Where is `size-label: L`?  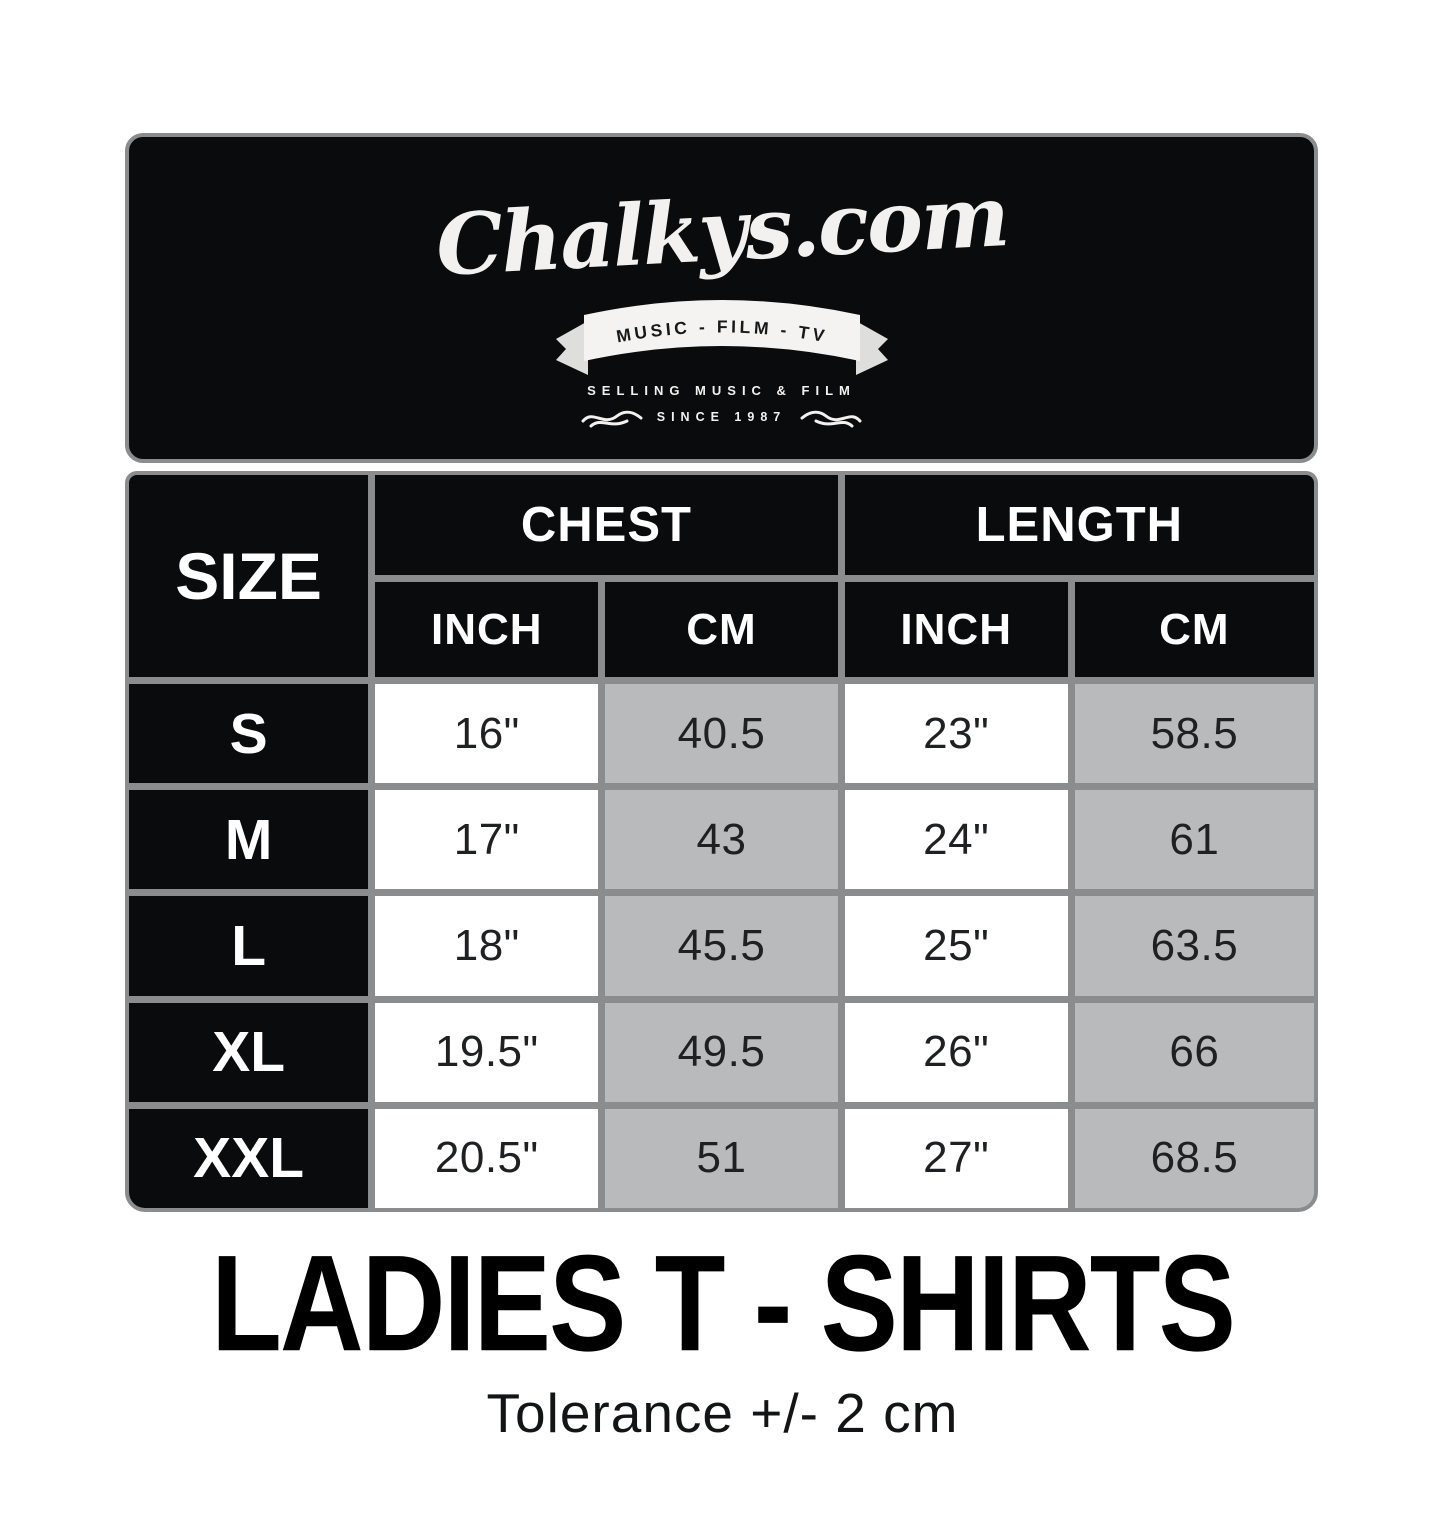
size-label: L is located at coordinates (249, 946).